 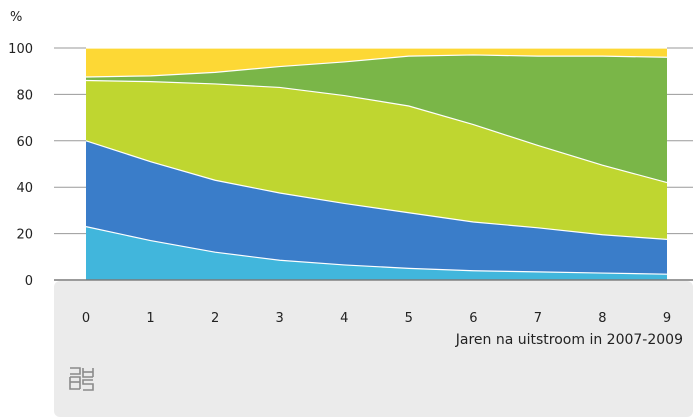 I want to click on x-tick-8: 8, so click(x=602, y=318).